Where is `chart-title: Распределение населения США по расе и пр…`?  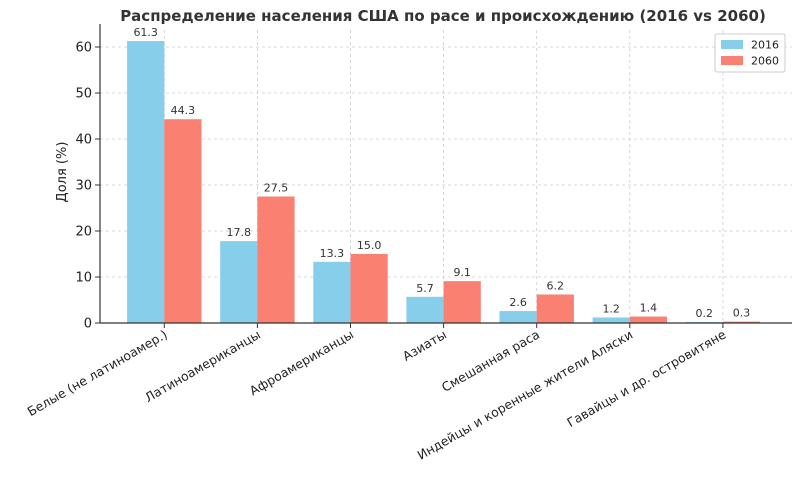 chart-title: Распределение населения США по расе и пр… is located at coordinates (443, 16).